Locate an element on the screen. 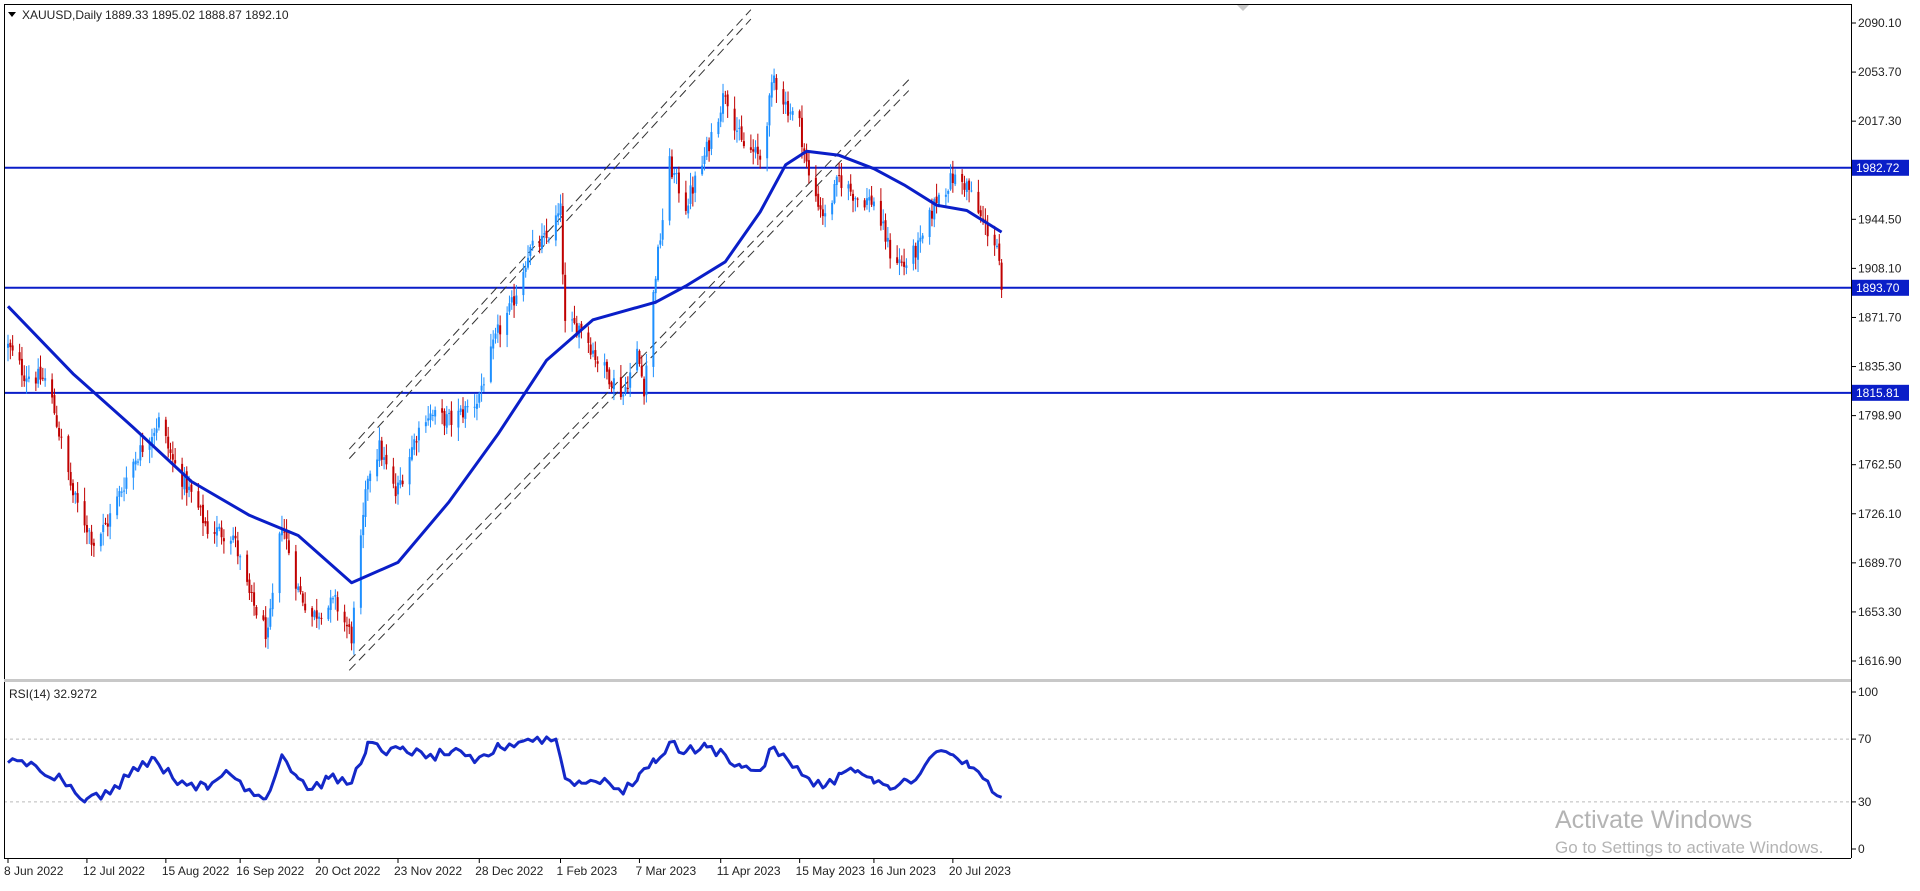  price-axis-tick-label: 2090.10 is located at coordinates (1880, 23).